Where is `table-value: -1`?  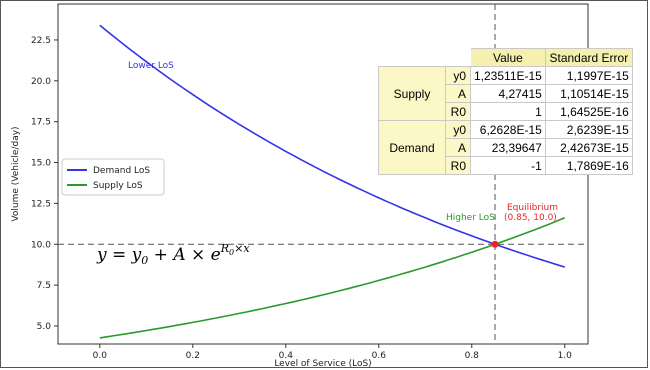
table-value: -1 is located at coordinates (508, 165).